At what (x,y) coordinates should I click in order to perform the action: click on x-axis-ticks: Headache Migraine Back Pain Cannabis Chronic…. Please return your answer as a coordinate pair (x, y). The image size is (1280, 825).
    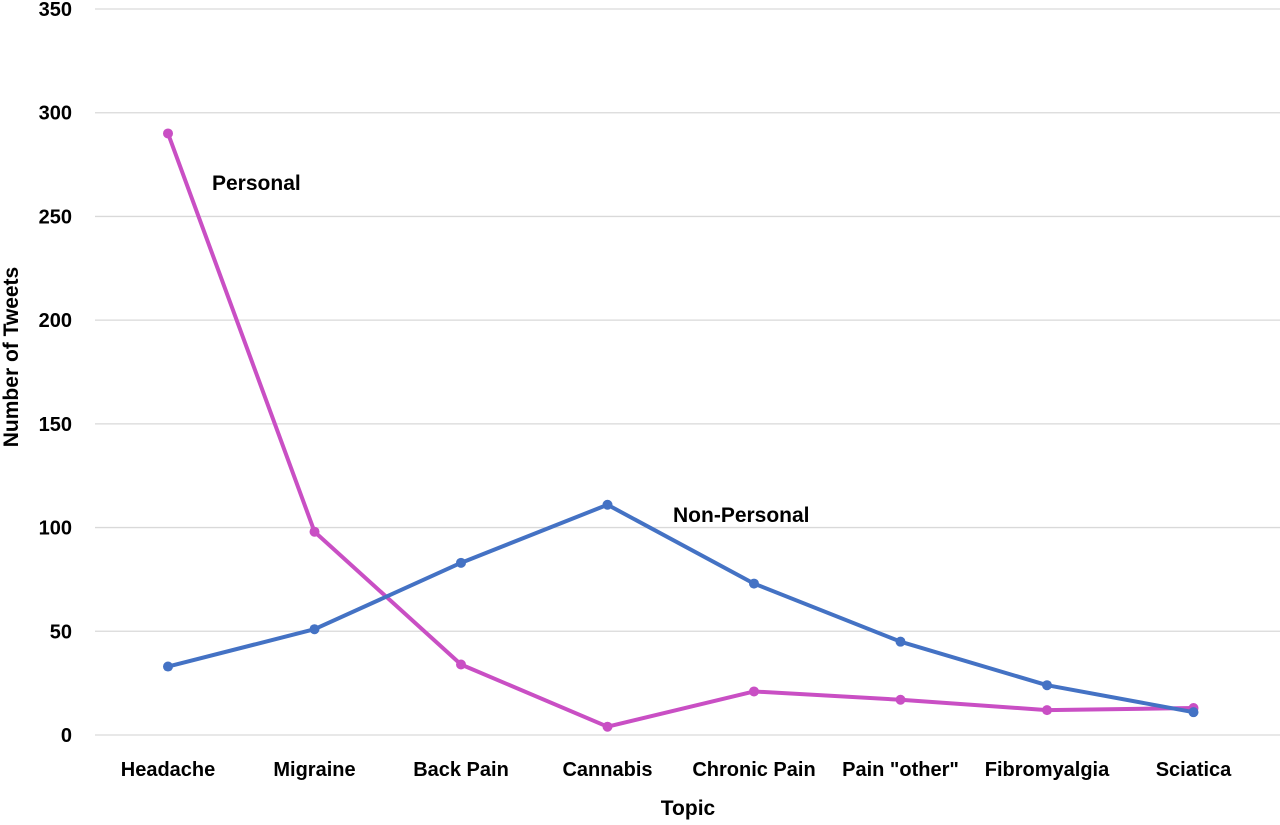
    Looking at the image, I should click on (676, 770).